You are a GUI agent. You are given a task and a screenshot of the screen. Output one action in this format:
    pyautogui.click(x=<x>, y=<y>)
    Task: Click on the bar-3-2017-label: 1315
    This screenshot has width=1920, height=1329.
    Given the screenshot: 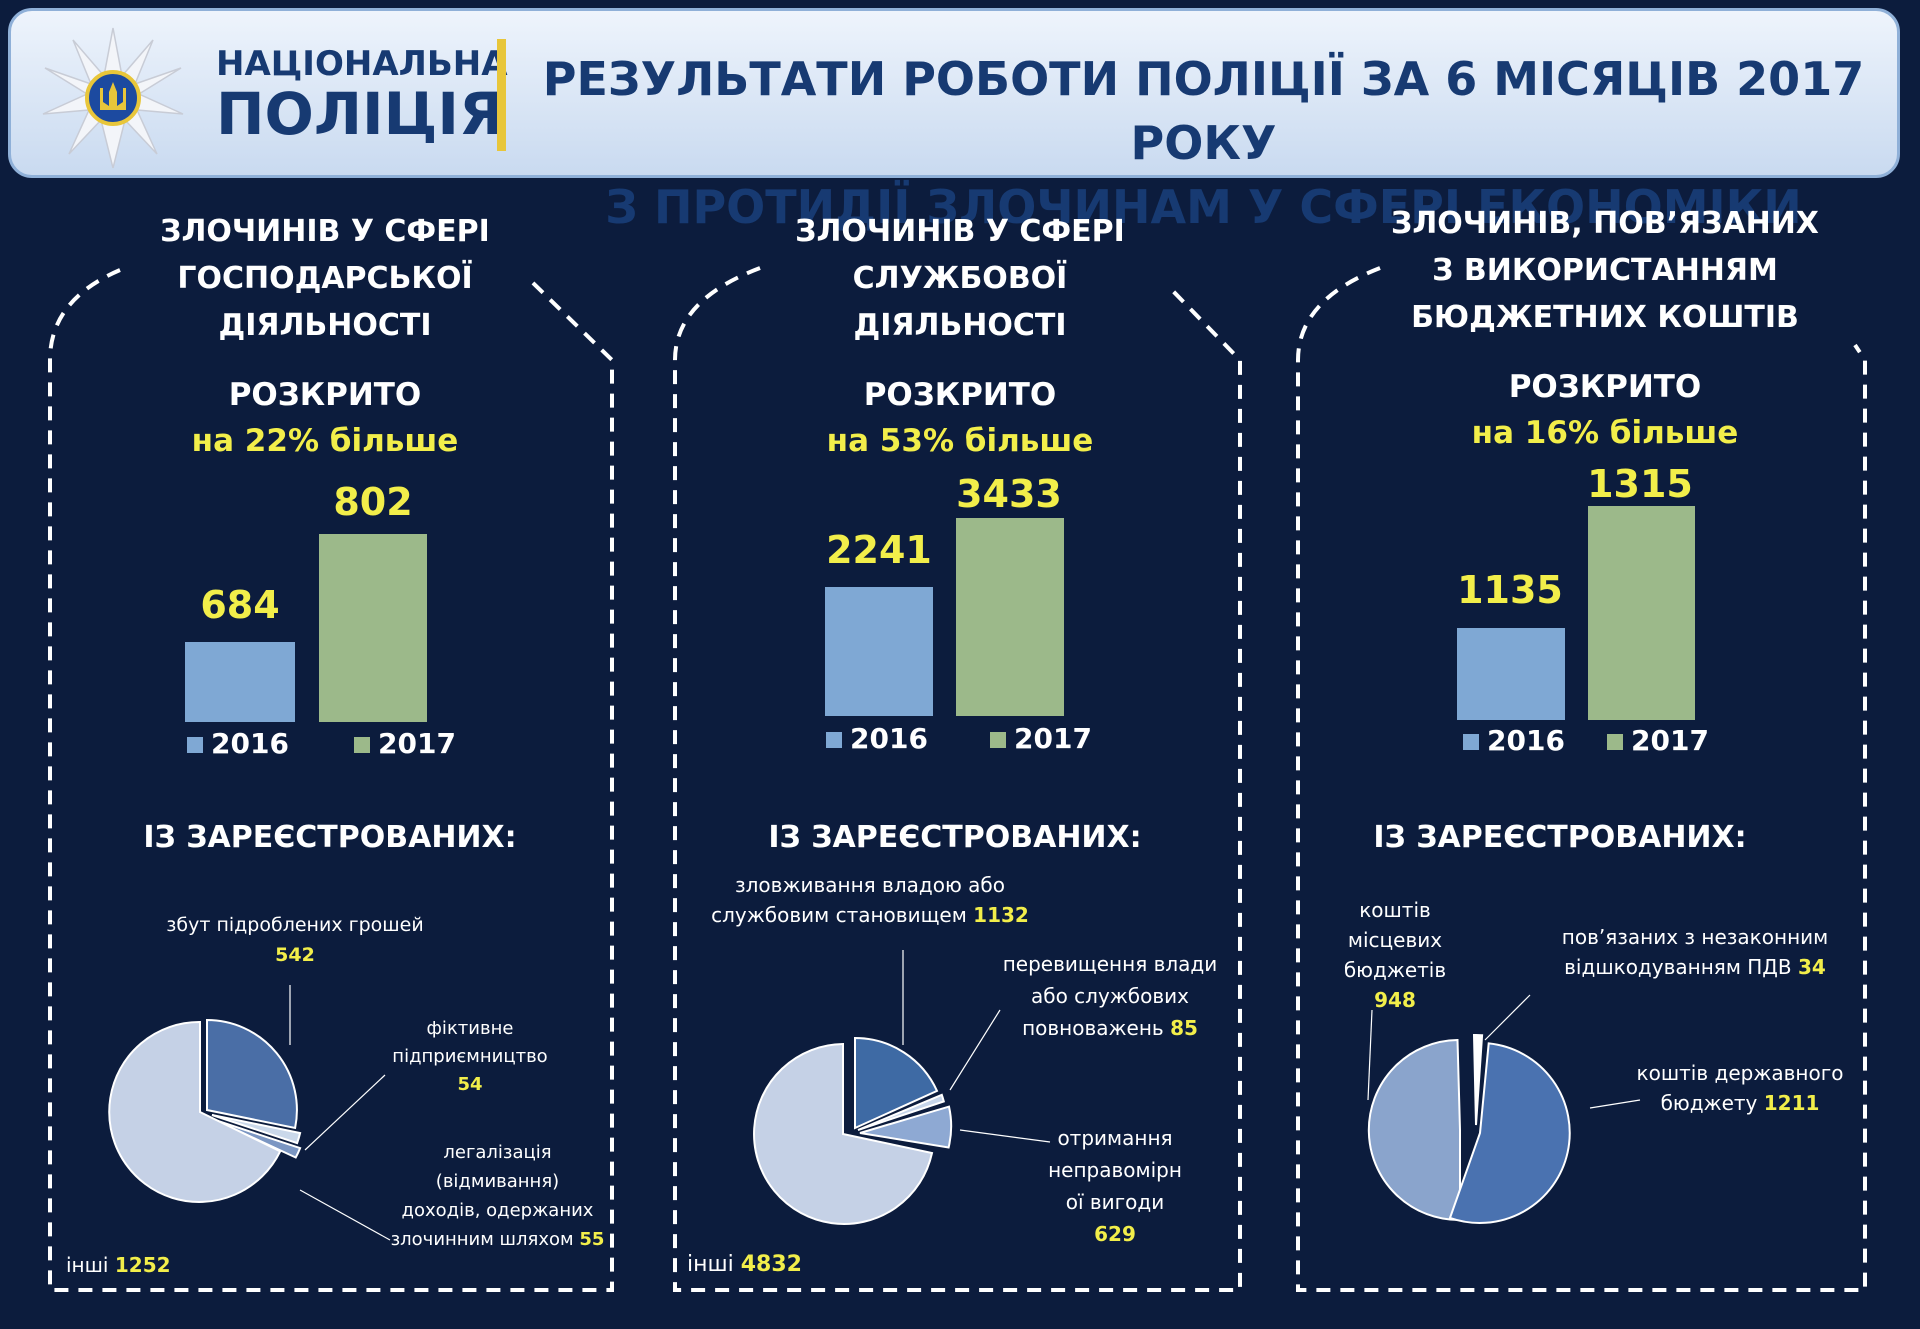 What is the action you would take?
    pyautogui.click(x=1640, y=484)
    